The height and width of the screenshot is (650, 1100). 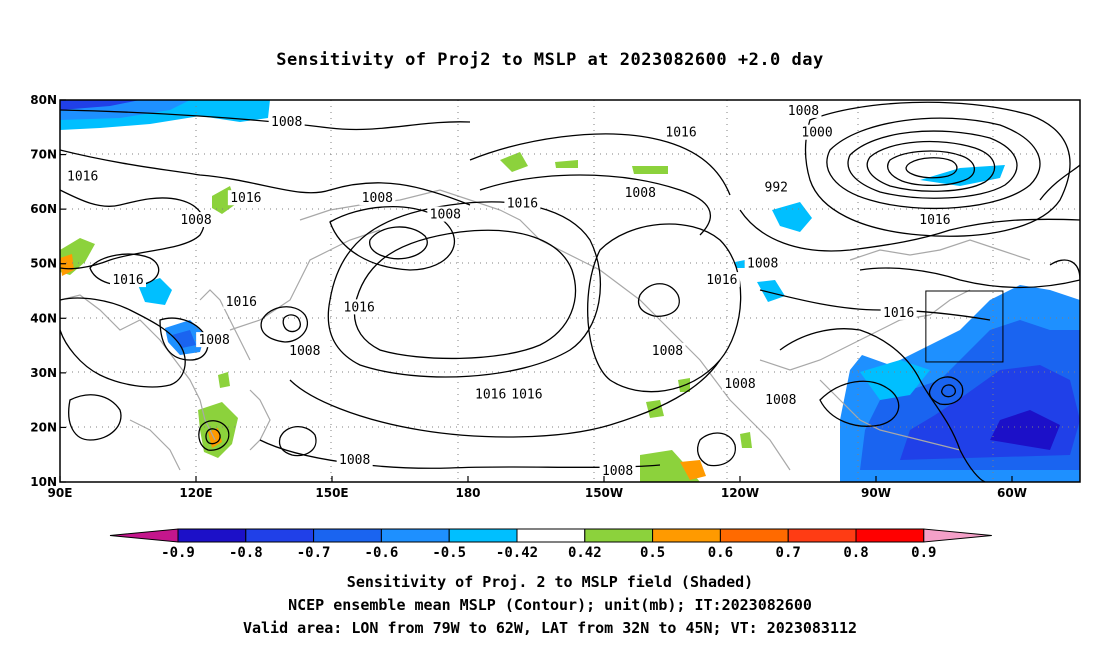 I want to click on longitude-axis: 90E 120E 150E 180 150W 120W 90W 60W, so click(x=537, y=488).